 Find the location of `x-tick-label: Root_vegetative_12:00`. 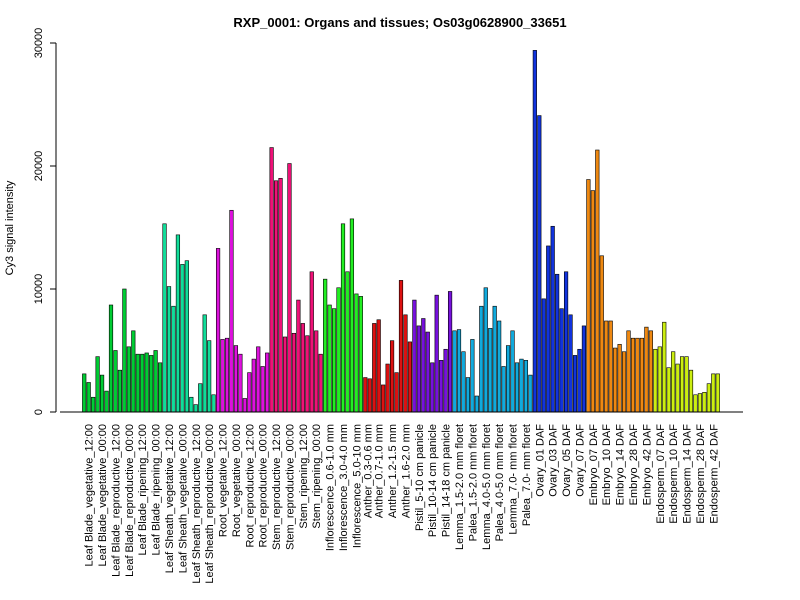

x-tick-label: Root_vegetative_12:00 is located at coordinates (224, 480).